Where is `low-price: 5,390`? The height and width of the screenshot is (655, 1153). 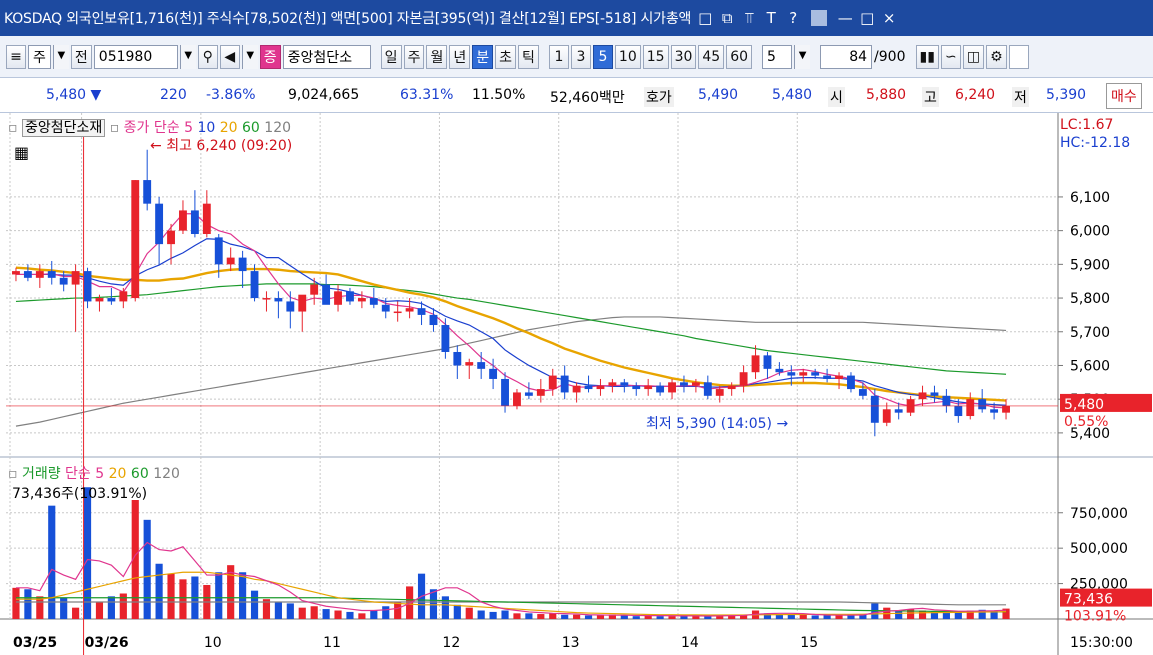
low-price: 5,390 is located at coordinates (1066, 95).